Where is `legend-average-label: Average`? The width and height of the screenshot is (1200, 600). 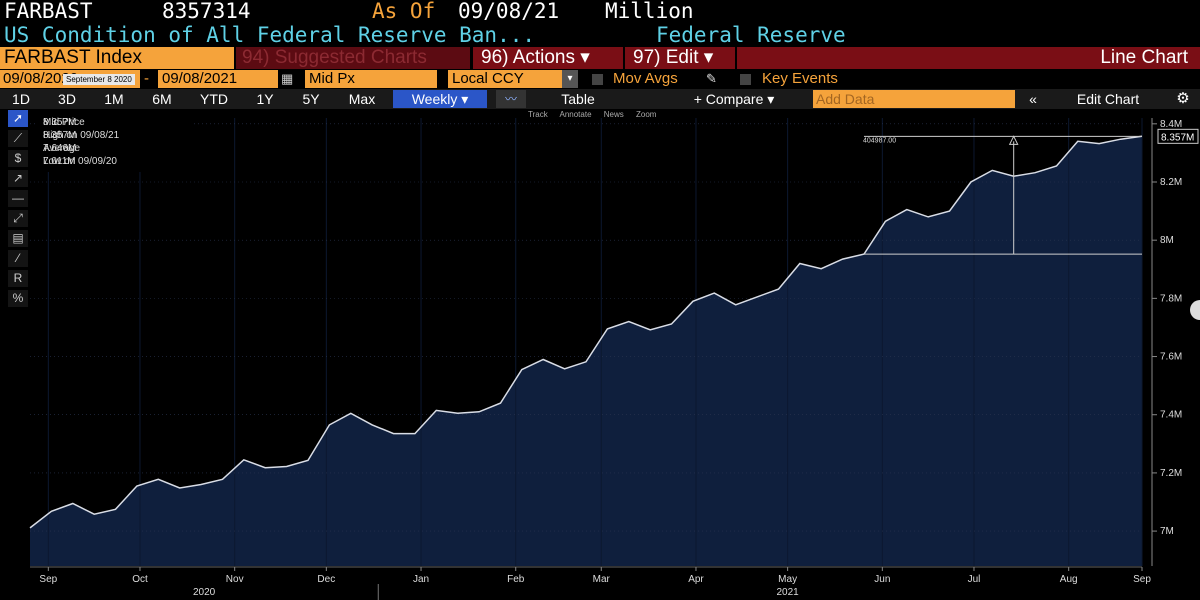
legend-average-label: Average is located at coordinates (62, 148).